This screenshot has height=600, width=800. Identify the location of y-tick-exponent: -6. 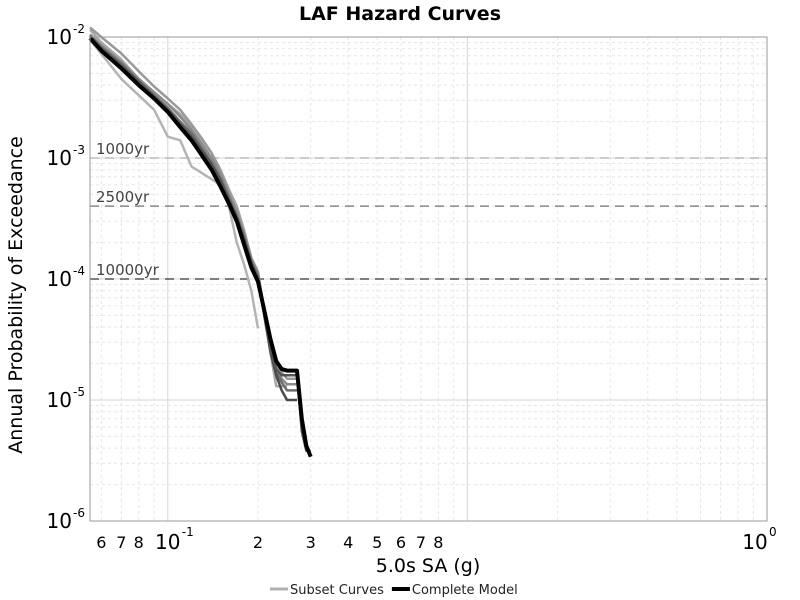
(79, 513).